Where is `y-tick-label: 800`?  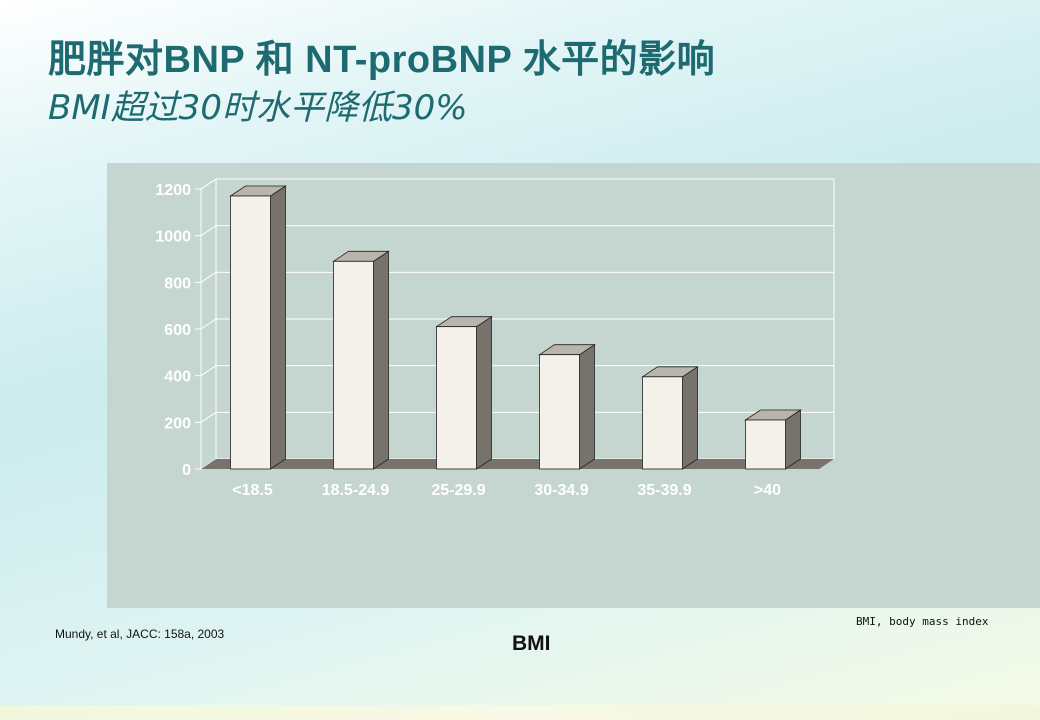 y-tick-label: 800 is located at coordinates (177, 283).